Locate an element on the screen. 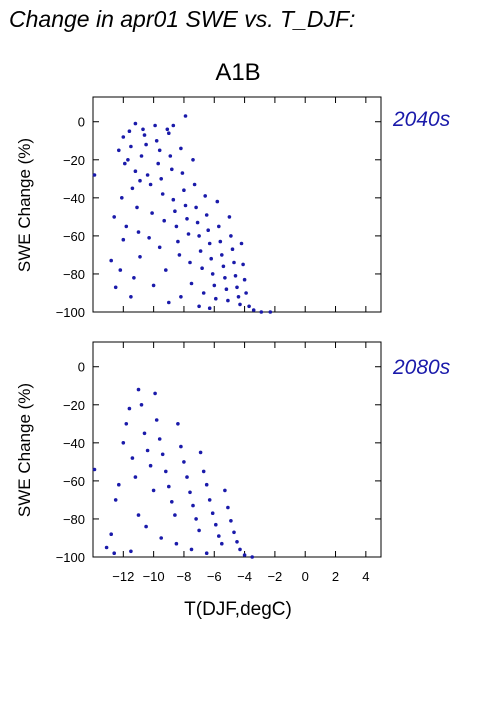  x-tick-label: −2 is located at coordinates (274, 576).